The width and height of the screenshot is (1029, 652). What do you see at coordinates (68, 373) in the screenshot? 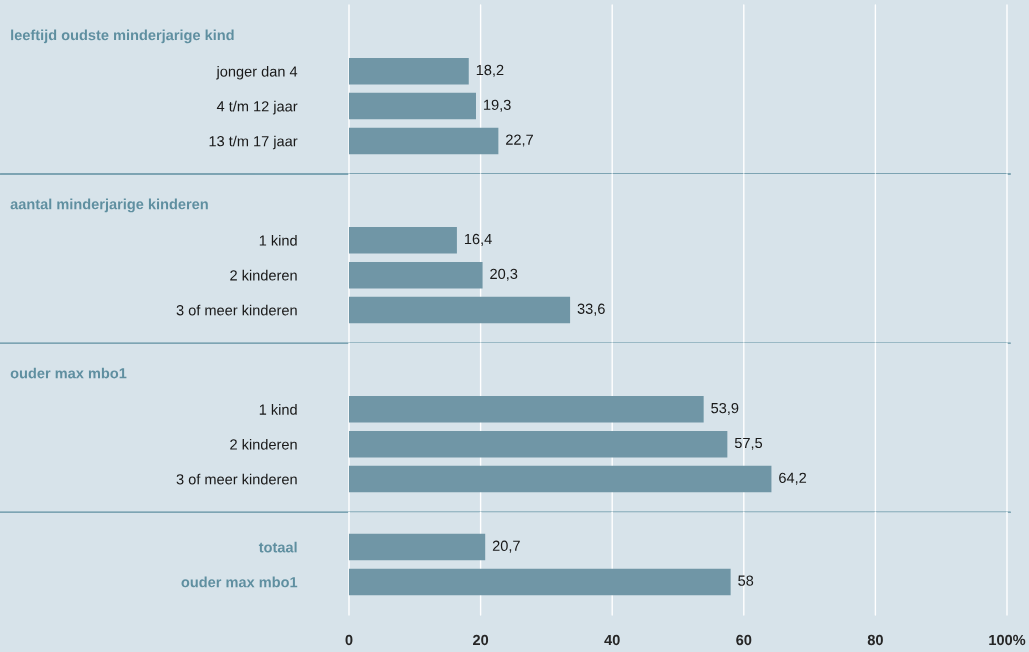
I see `text: ouder max mbo1` at bounding box center [68, 373].